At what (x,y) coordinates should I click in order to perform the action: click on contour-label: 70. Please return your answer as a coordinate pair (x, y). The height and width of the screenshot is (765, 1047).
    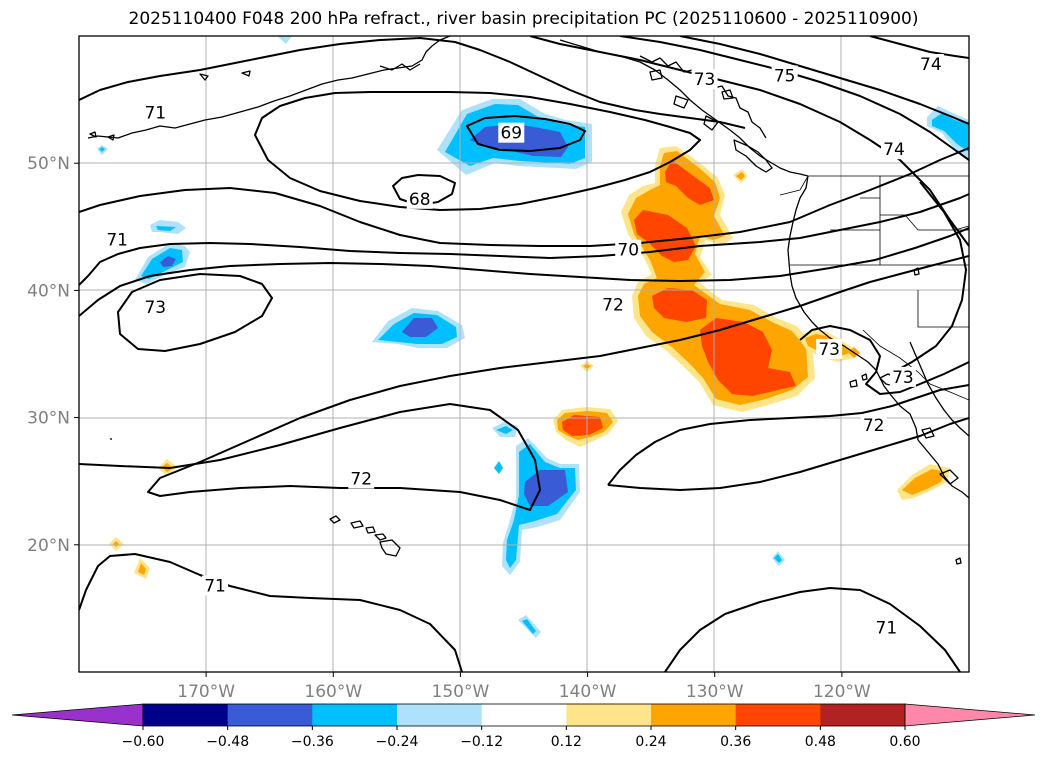
    Looking at the image, I should click on (628, 251).